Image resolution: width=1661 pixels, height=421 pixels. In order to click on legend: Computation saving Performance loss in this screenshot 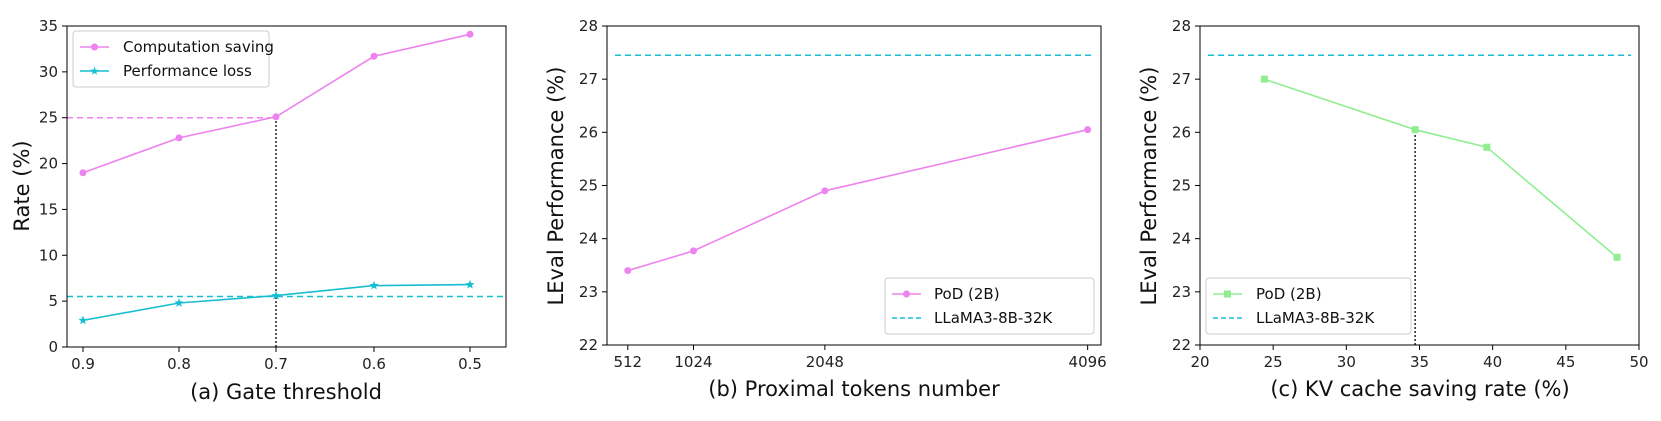, I will do `click(173, 59)`.